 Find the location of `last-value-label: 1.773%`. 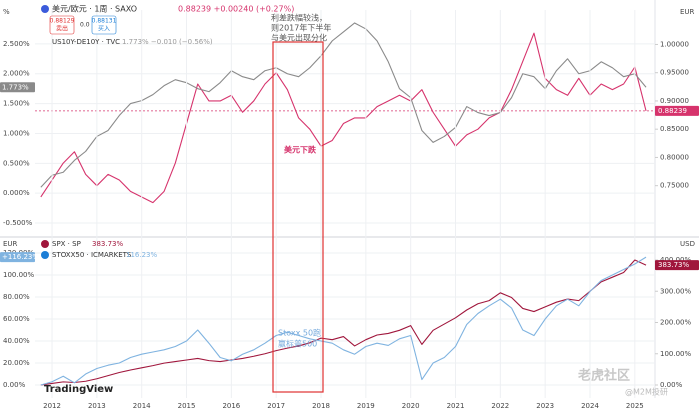

last-value-label: 1.773% is located at coordinates (15, 87).